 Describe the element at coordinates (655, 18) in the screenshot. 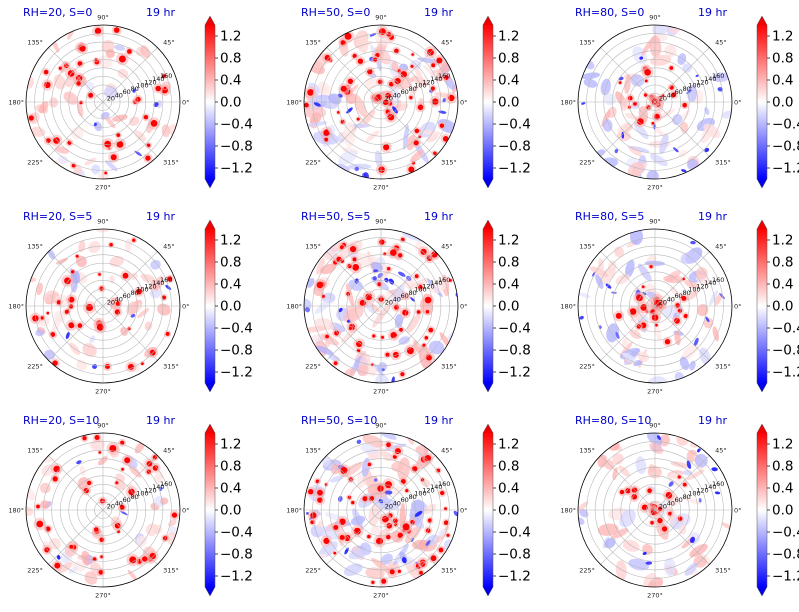

I see `angle-tick-label: 90°` at that location.